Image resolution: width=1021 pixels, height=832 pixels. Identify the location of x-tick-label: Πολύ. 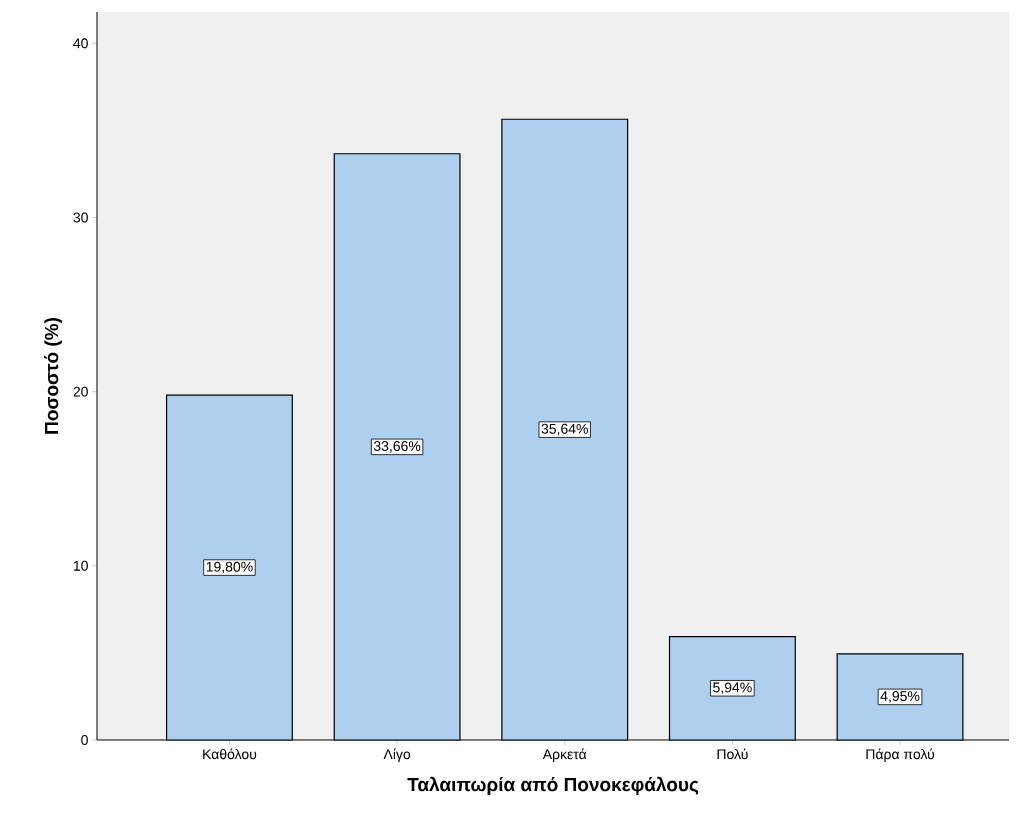
(732, 754).